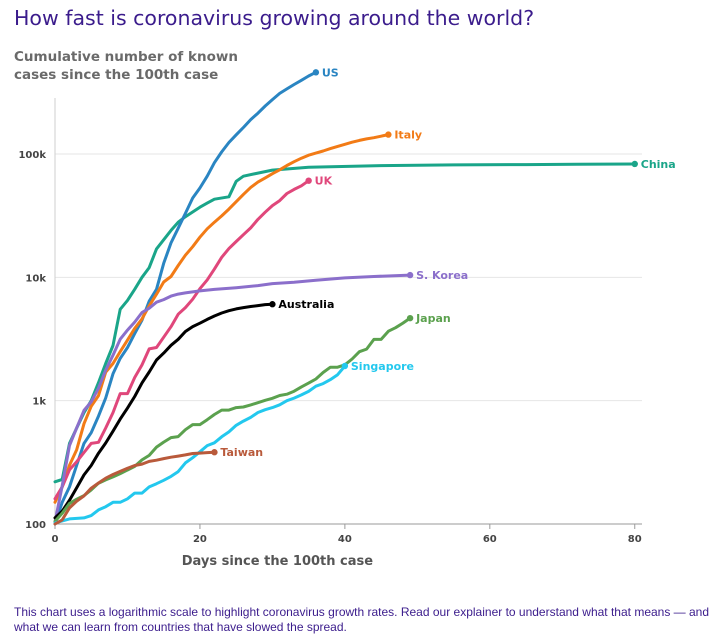  What do you see at coordinates (272, 304) in the screenshot?
I see `end-point-australia` at bounding box center [272, 304].